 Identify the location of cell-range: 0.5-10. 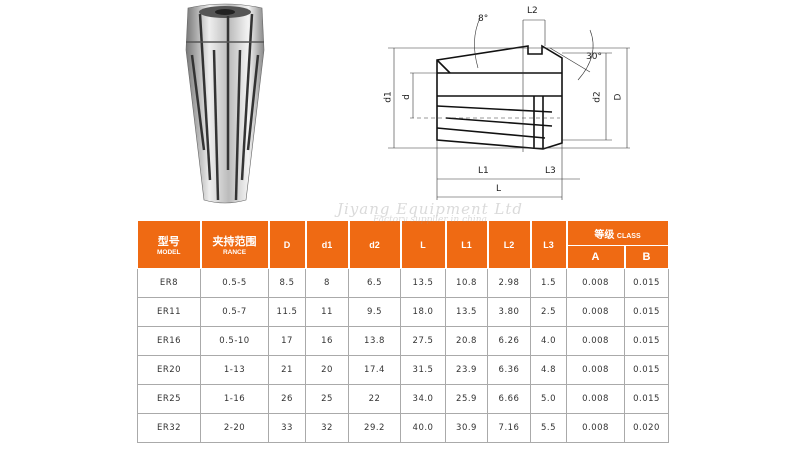
(234, 341).